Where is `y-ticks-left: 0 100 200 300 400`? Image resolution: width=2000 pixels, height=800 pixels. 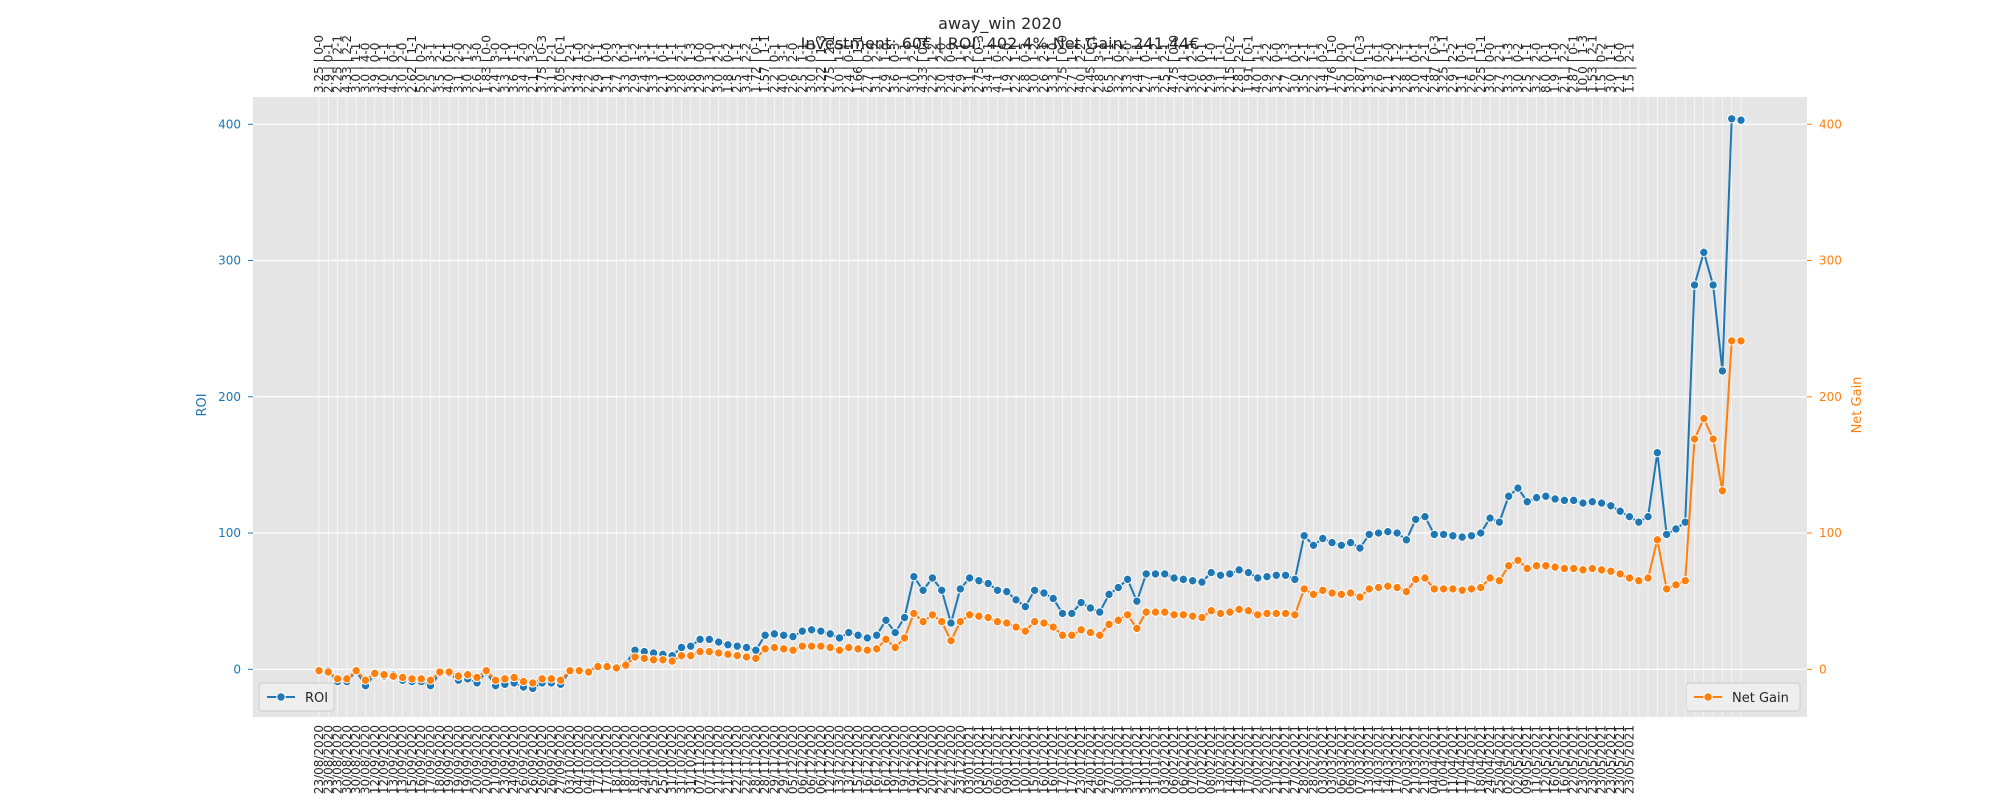
y-ticks-left: 0 100 200 300 400 is located at coordinates (235, 396).